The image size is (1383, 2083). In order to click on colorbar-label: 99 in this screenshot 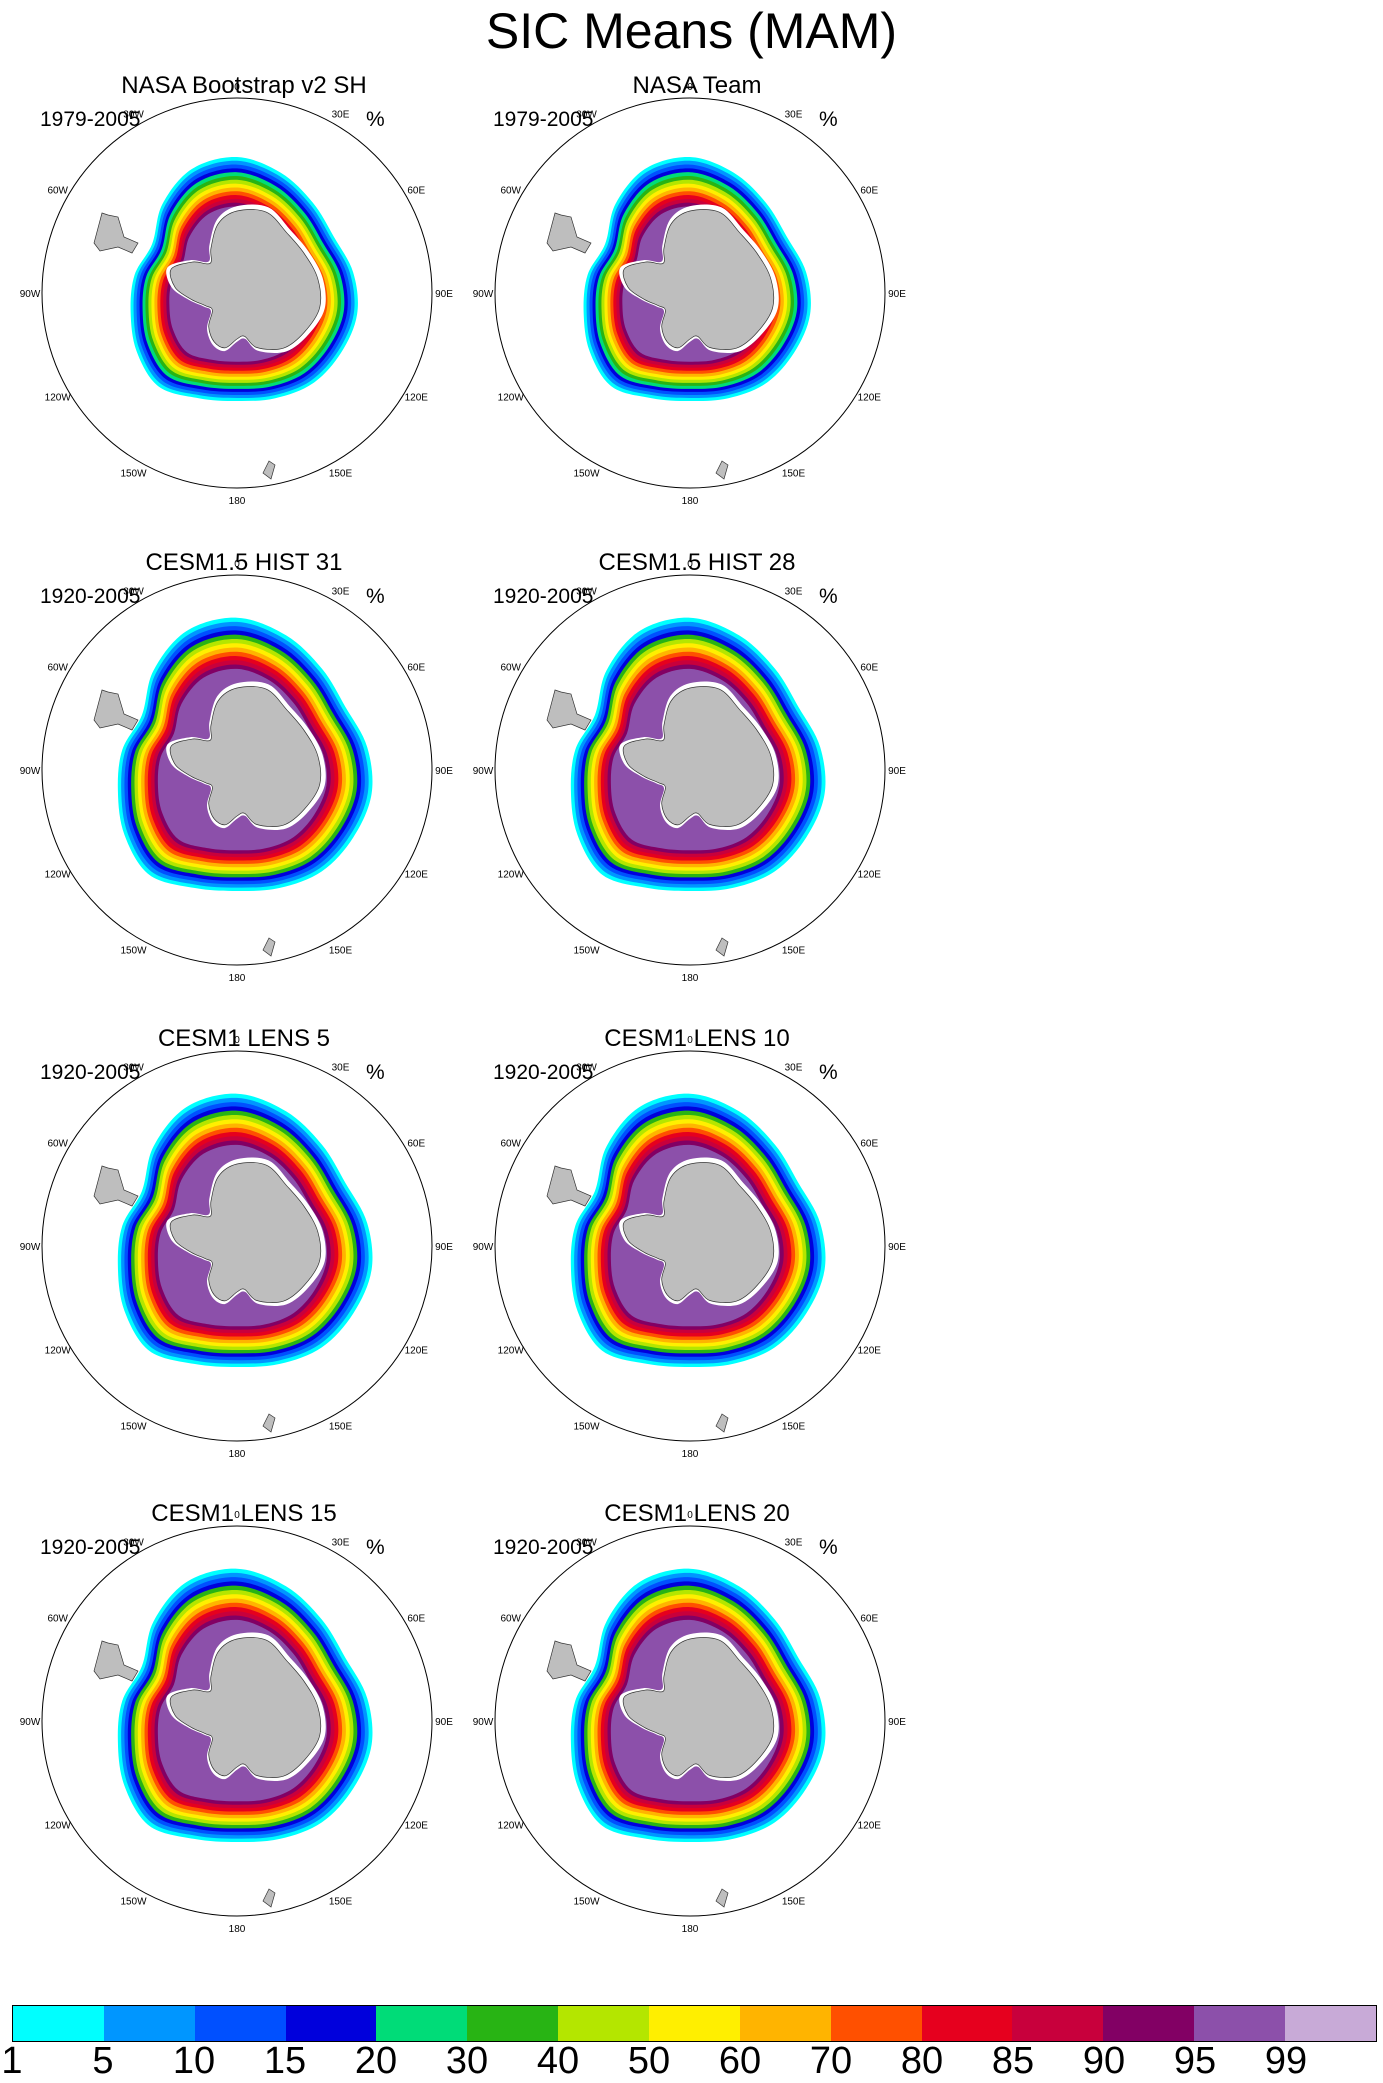, I will do `click(1286, 2061)`.